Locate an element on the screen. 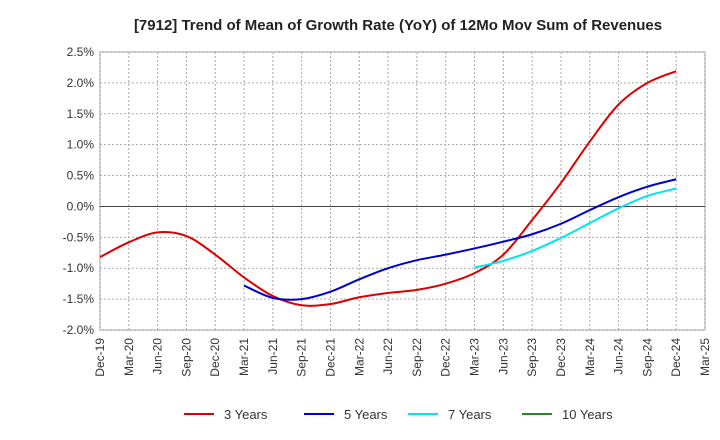  y-tick-label: -2.0% is located at coordinates (79, 330).